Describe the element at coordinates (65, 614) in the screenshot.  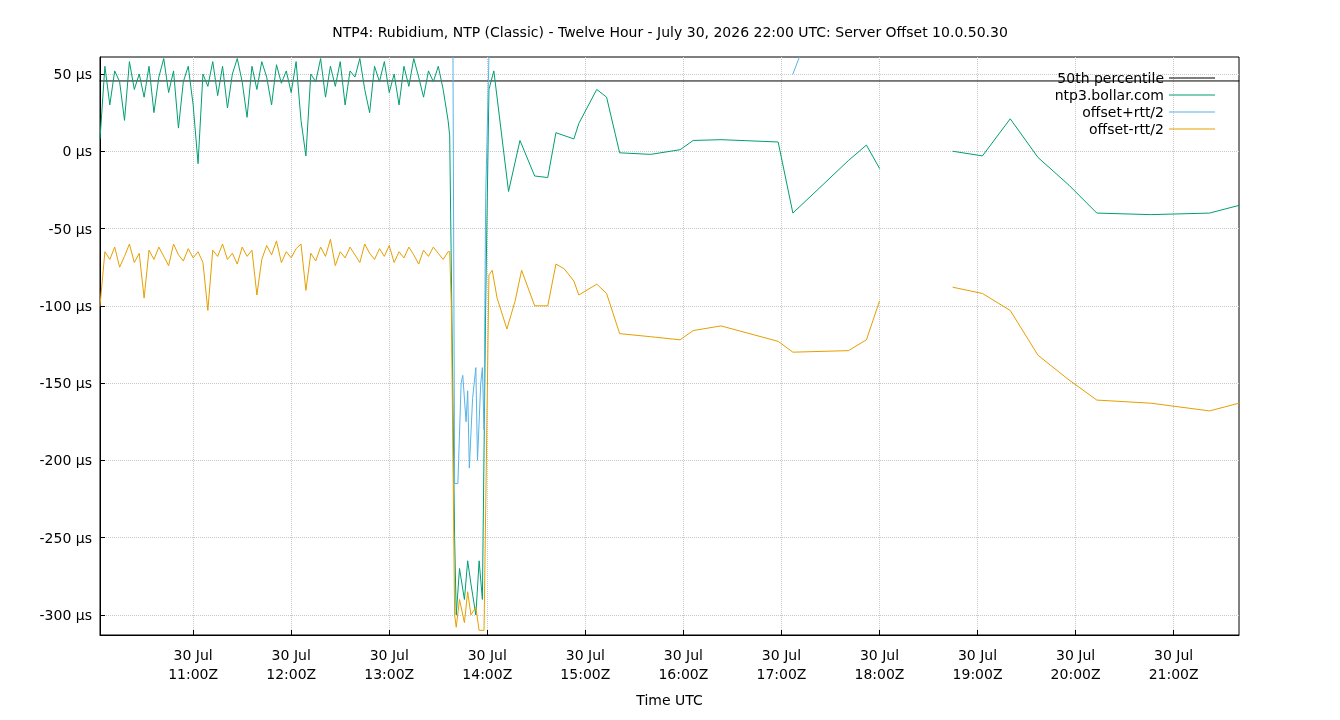
I see `y-tick-label: -300 µs` at that location.